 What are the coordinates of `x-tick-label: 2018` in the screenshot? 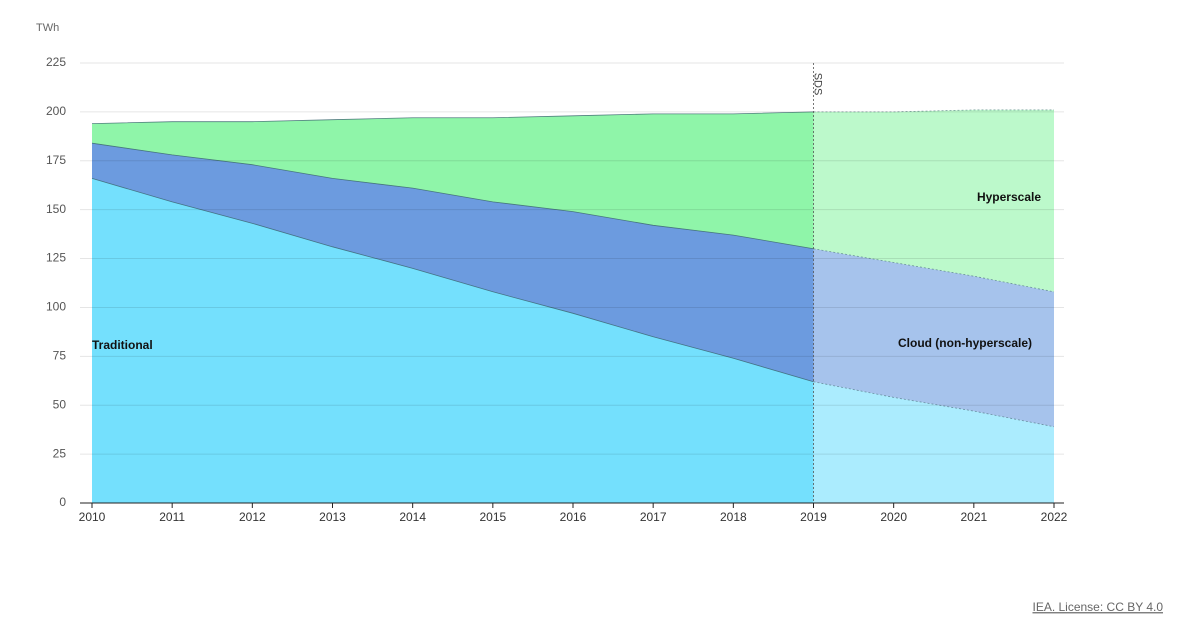 It's located at (733, 517).